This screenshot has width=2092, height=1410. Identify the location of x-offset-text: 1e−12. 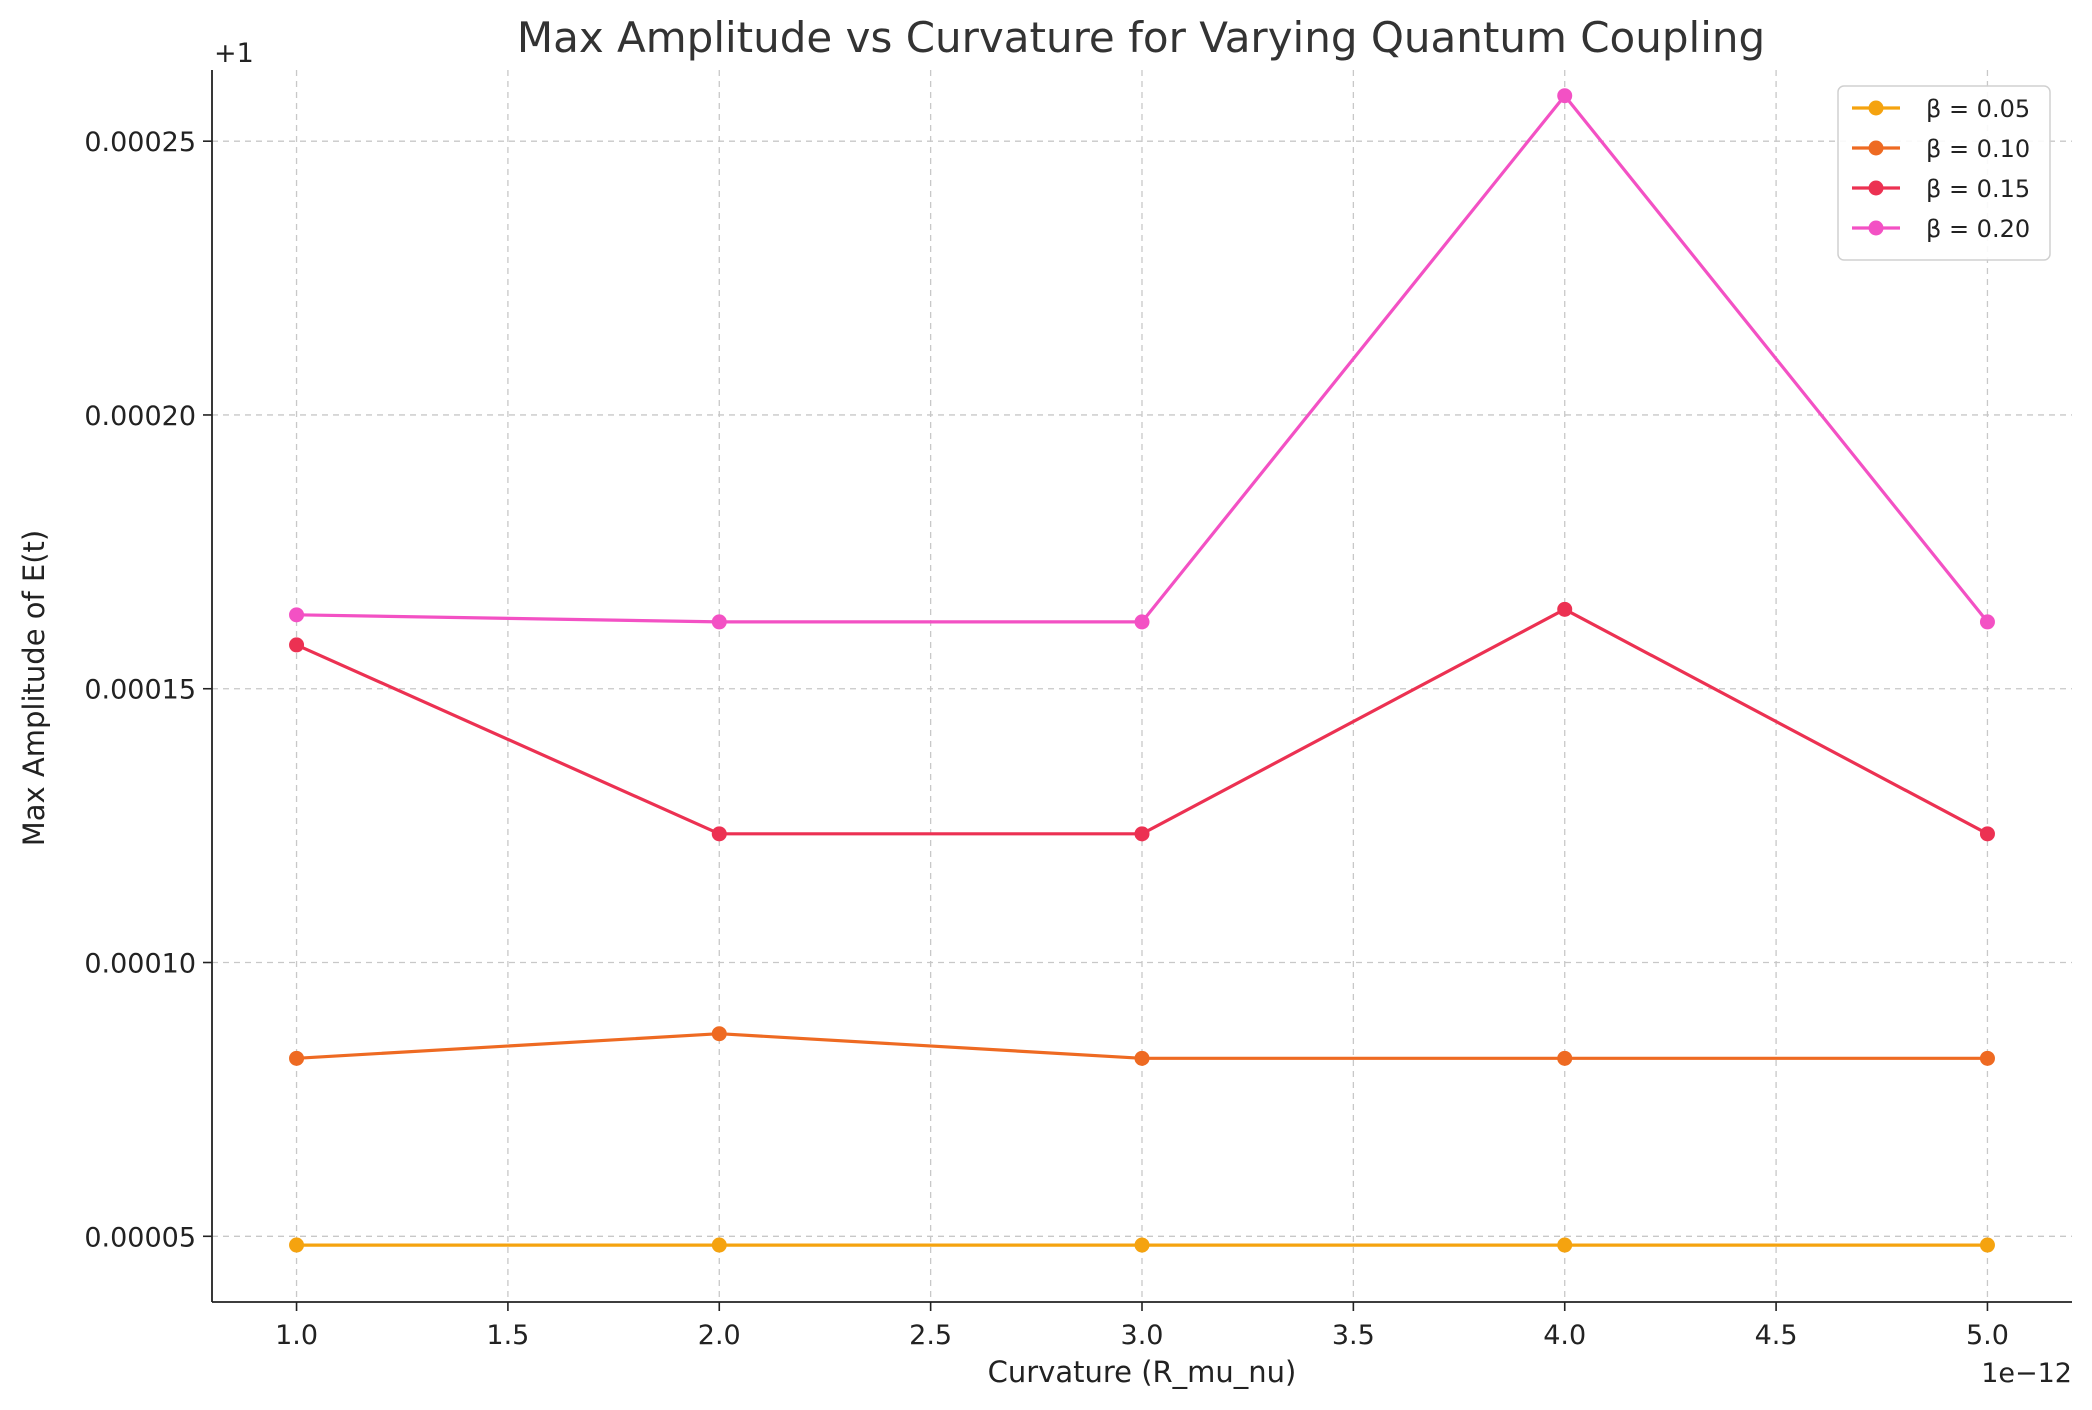
(2026, 1373).